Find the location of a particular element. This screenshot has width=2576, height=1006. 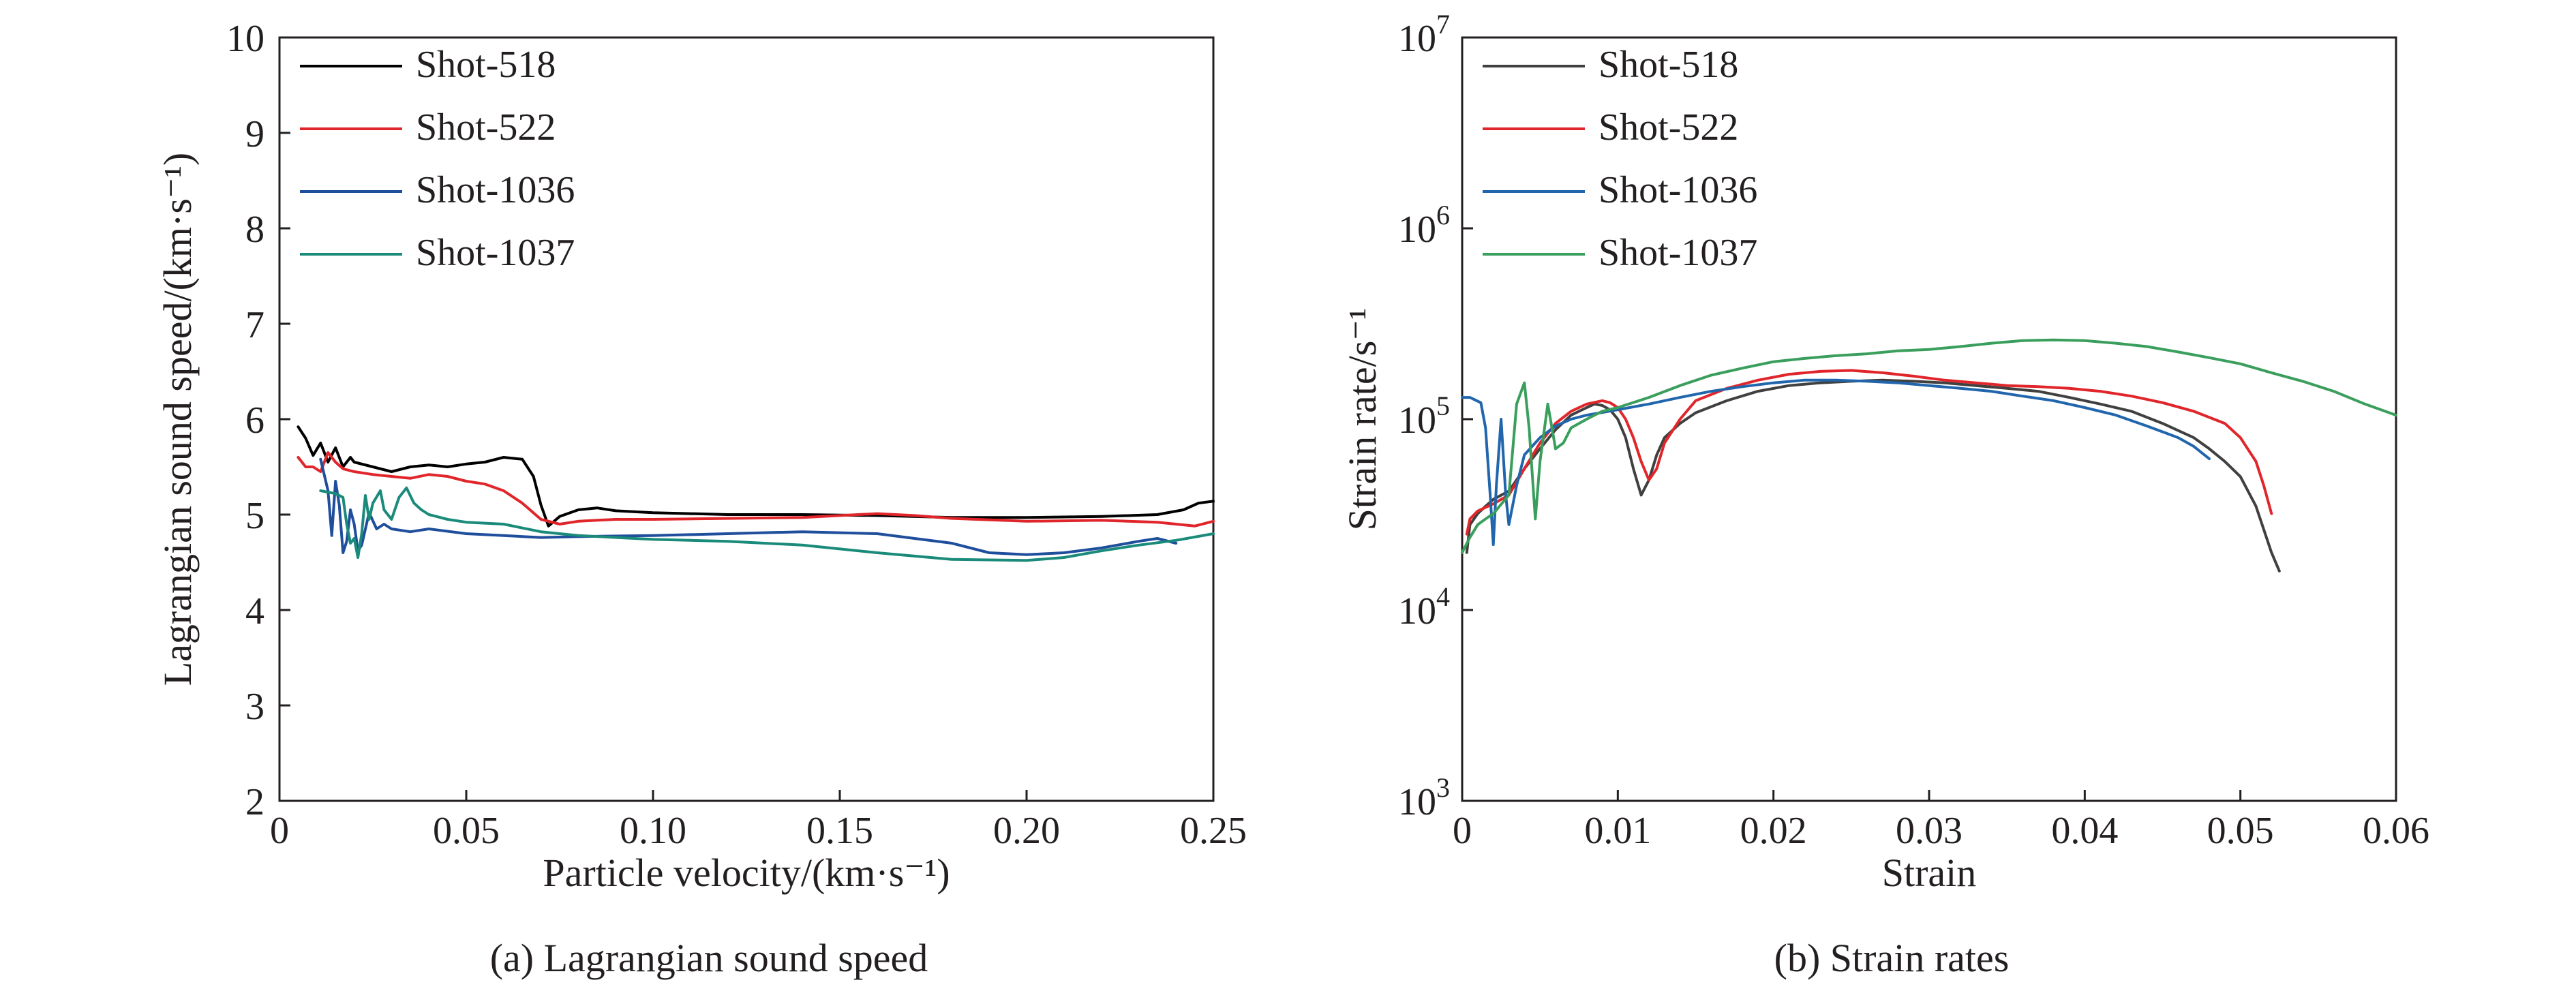

chart-a-series is located at coordinates (756, 493).